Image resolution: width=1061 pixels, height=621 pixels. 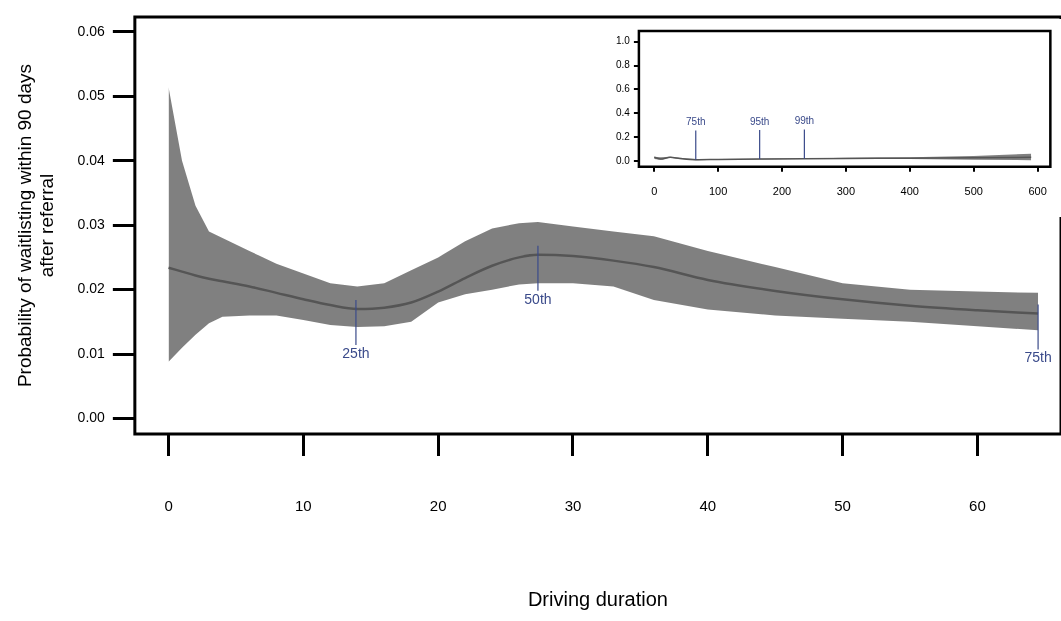 I want to click on y-tick-label: 0.01, so click(x=91, y=352).